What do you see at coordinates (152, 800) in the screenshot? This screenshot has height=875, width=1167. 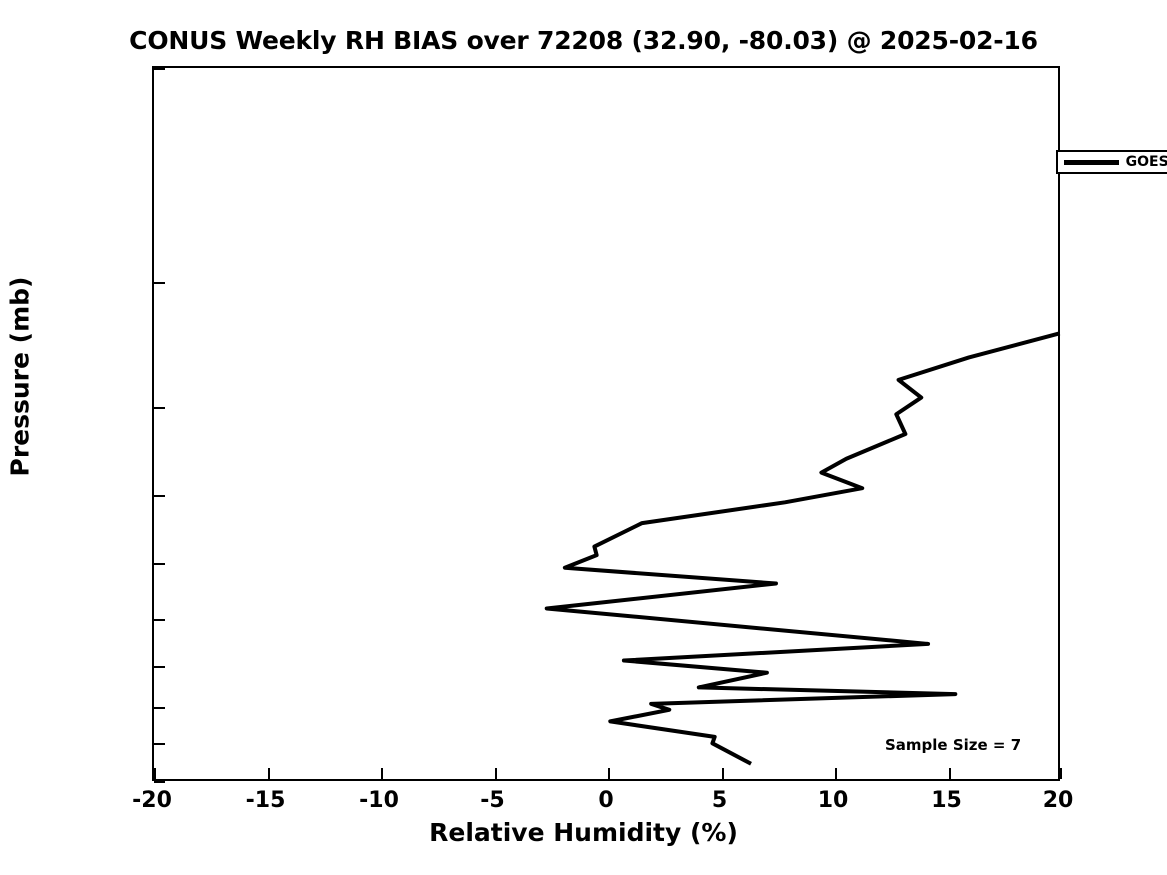 I see `x-tick-label--20: -20` at bounding box center [152, 800].